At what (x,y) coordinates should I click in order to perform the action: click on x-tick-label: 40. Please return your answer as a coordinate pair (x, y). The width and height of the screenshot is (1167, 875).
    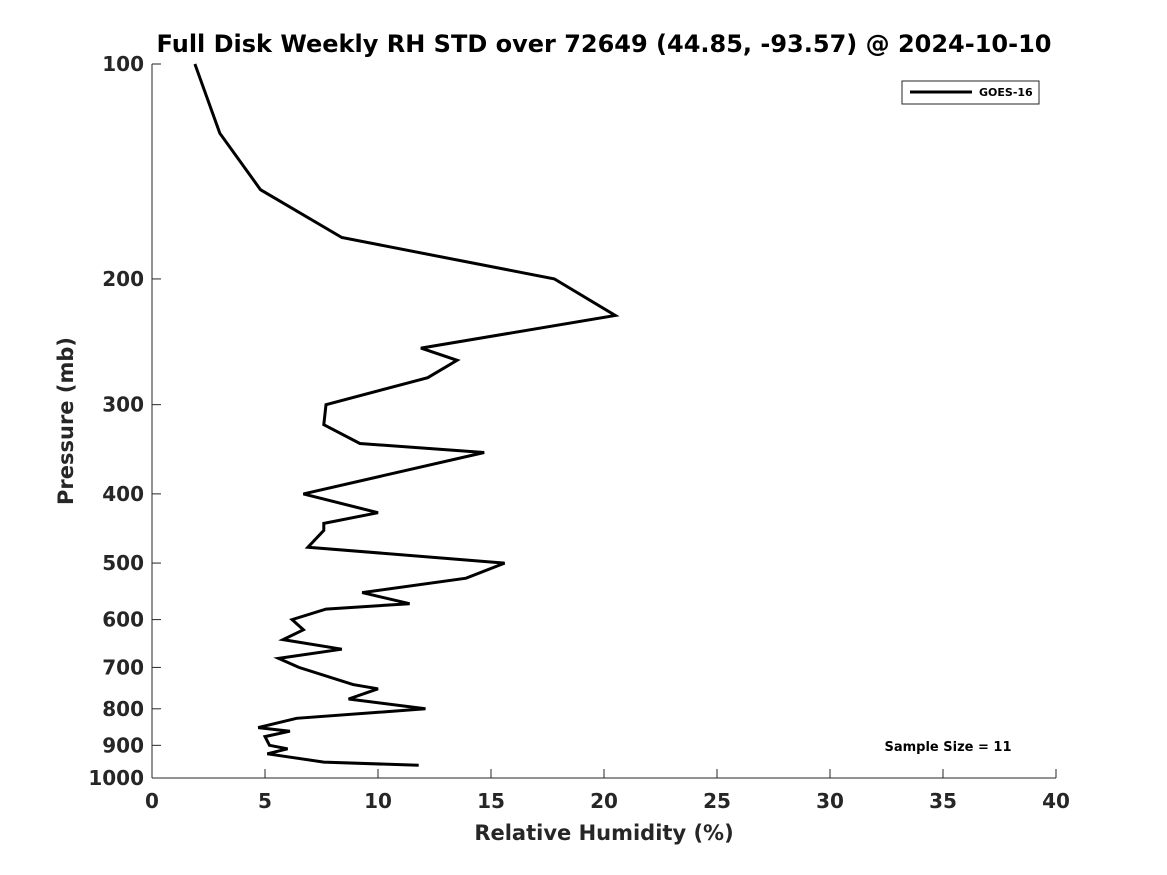
    Looking at the image, I should click on (1056, 801).